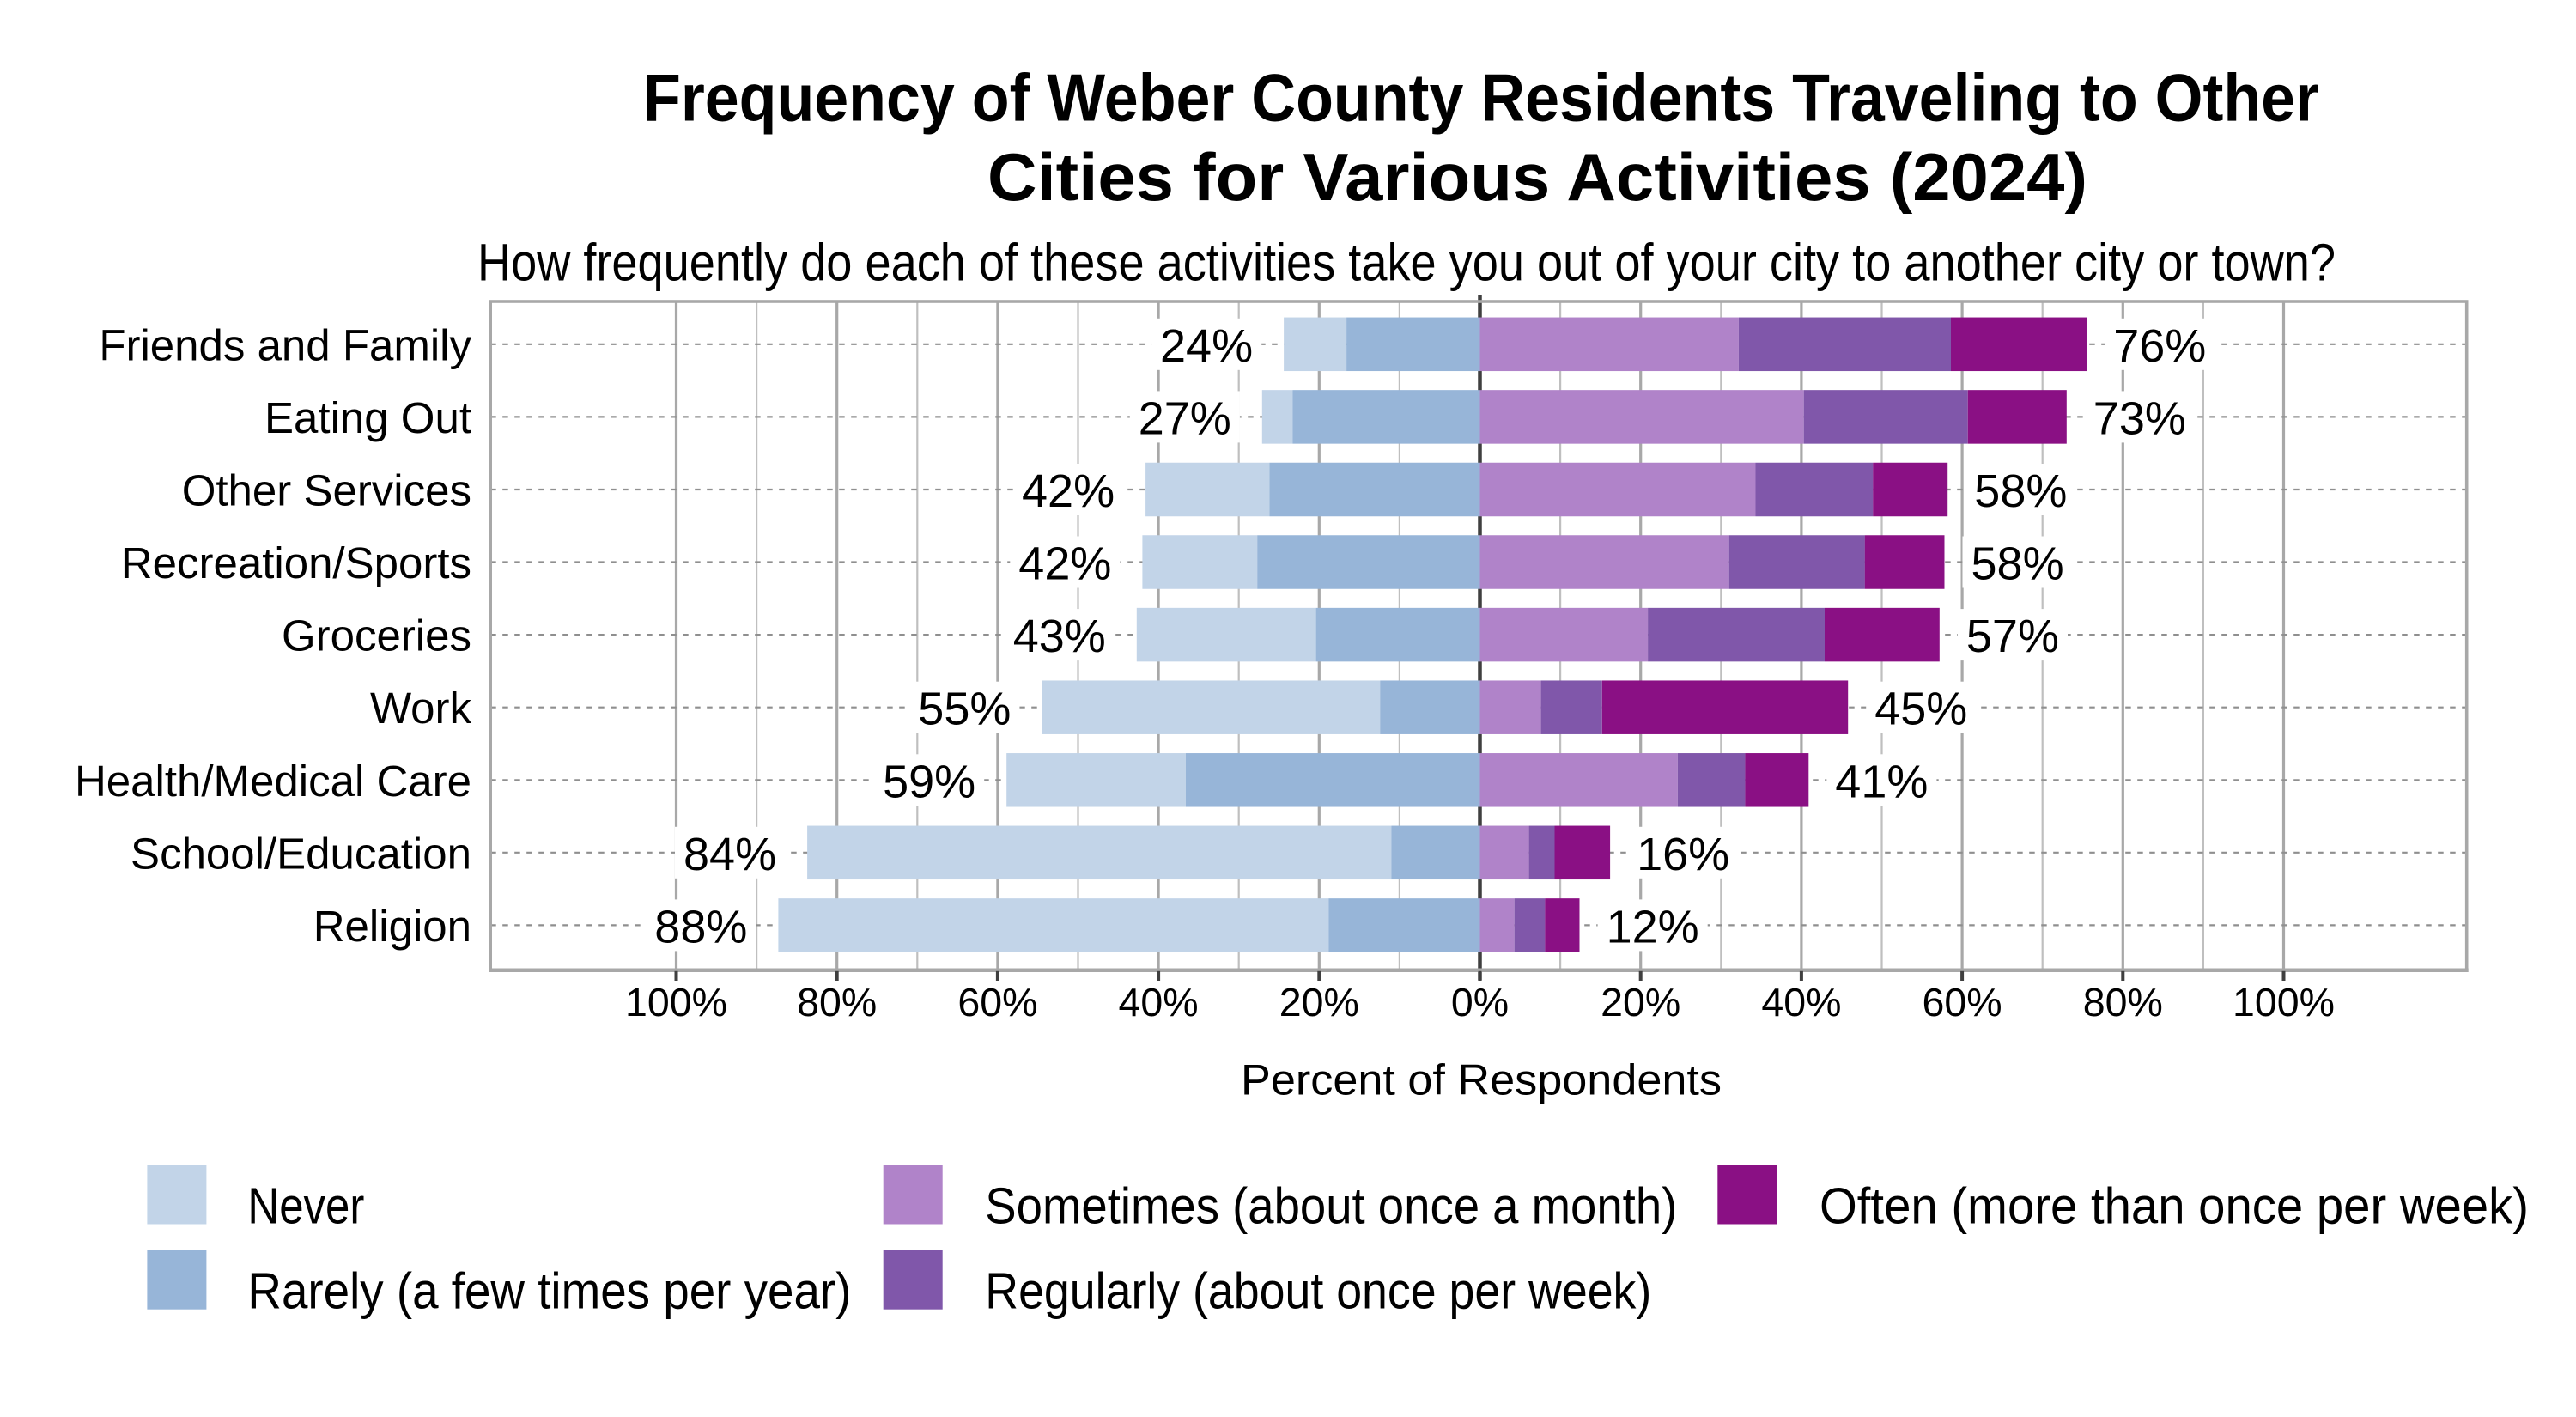  Describe the element at coordinates (929, 781) in the screenshot. I see `svg-text: 59%` at that location.